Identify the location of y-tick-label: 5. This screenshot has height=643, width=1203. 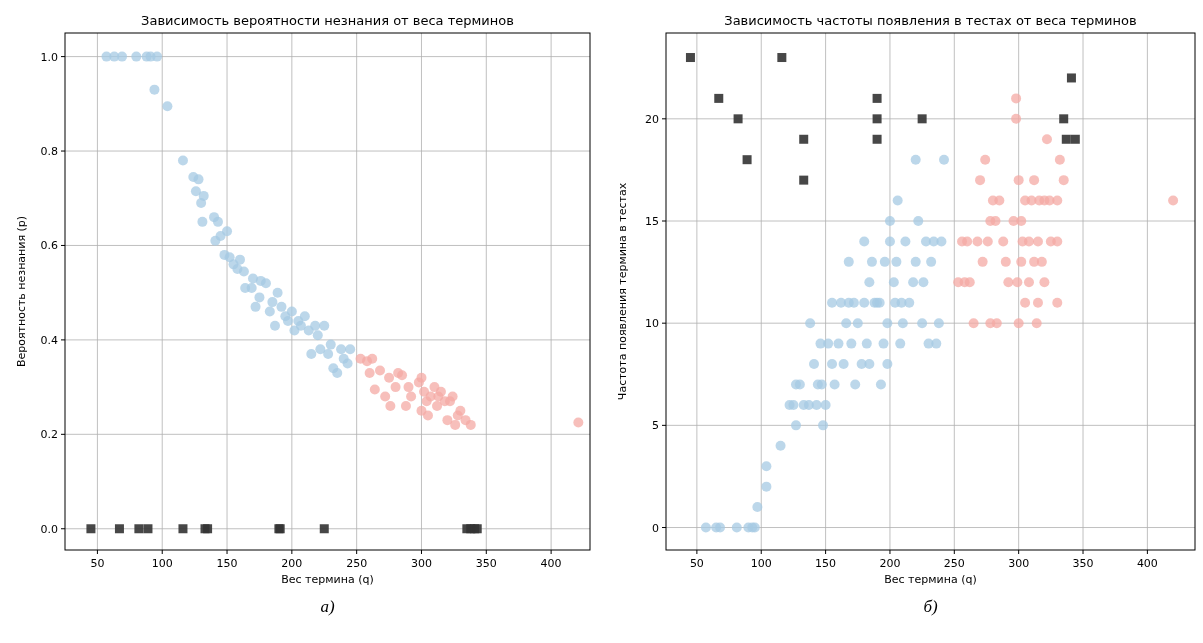
(655, 426).